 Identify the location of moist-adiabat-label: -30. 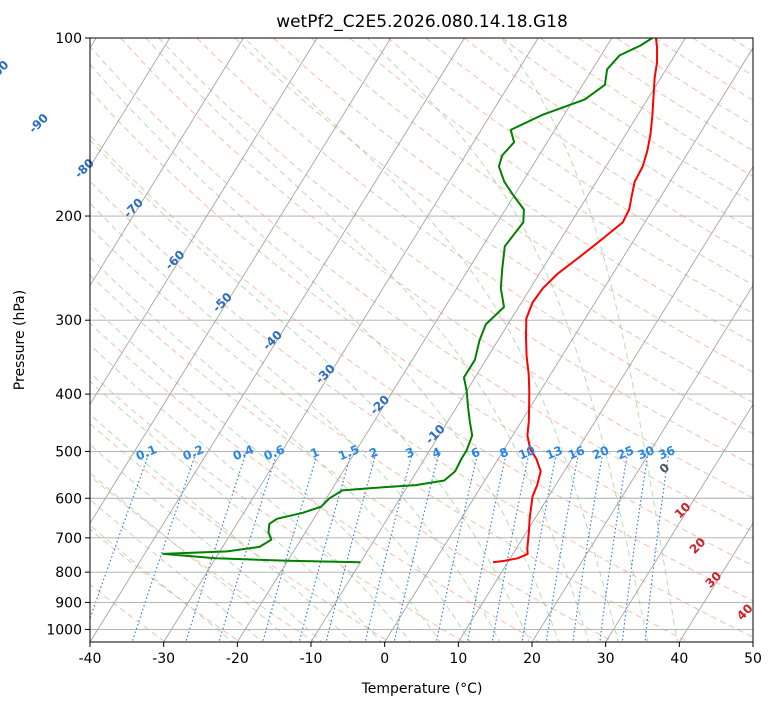
(325, 373).